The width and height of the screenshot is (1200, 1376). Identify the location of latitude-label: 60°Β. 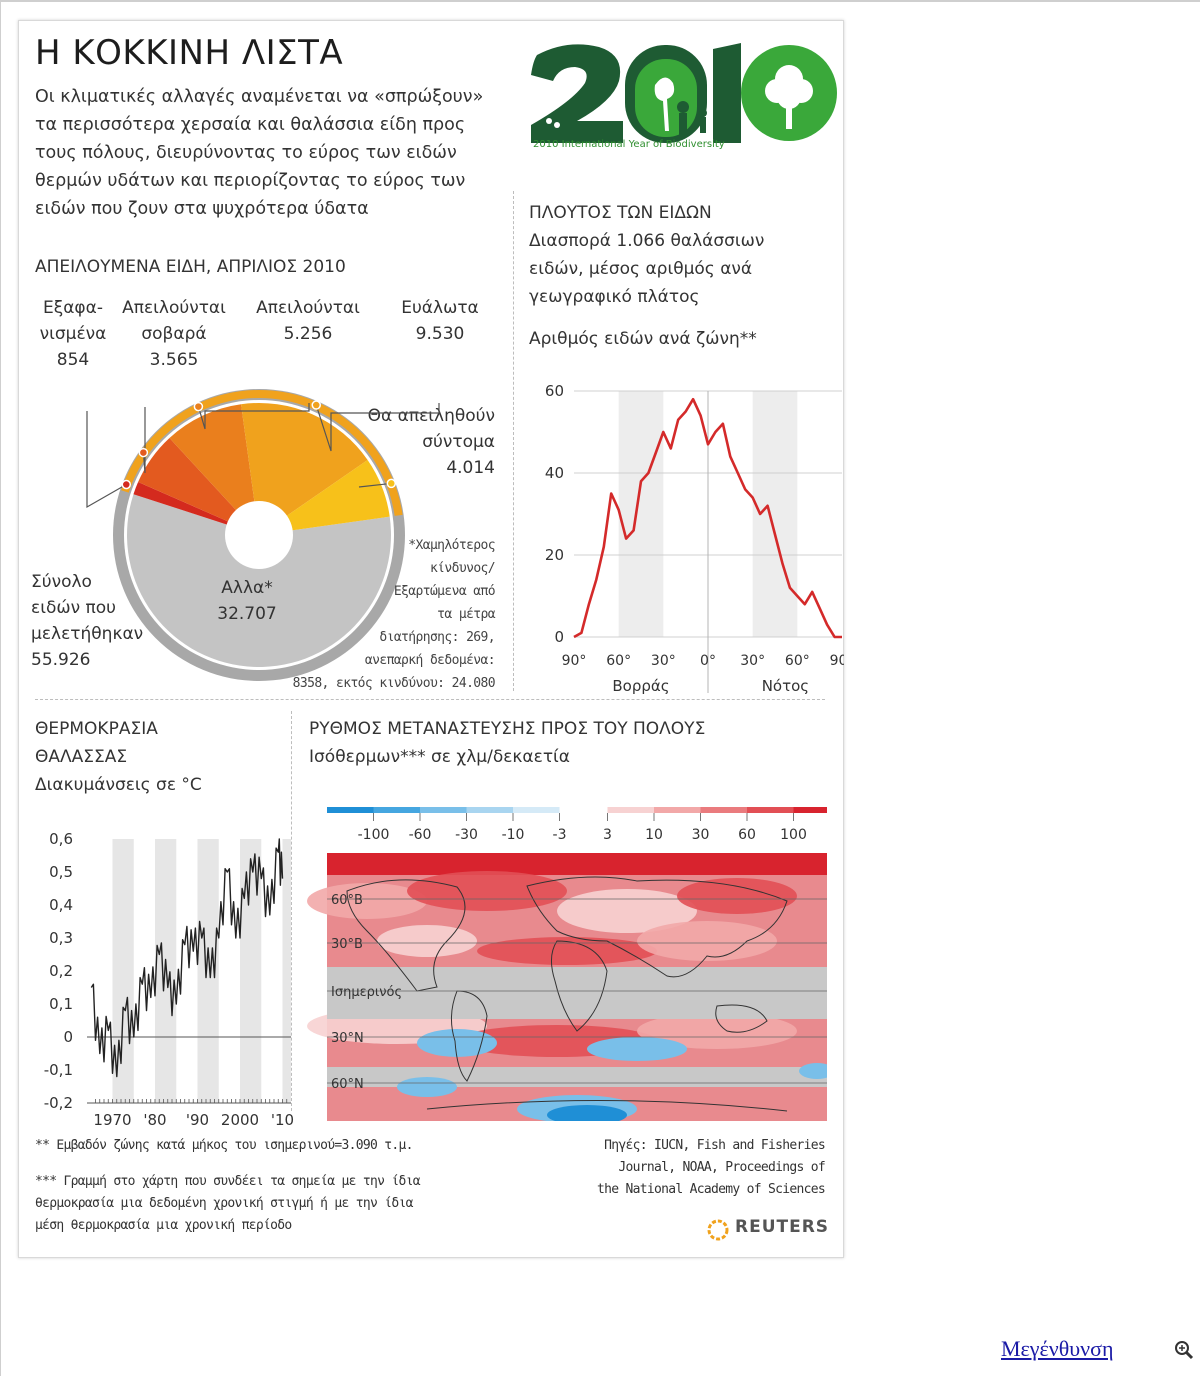
(347, 900).